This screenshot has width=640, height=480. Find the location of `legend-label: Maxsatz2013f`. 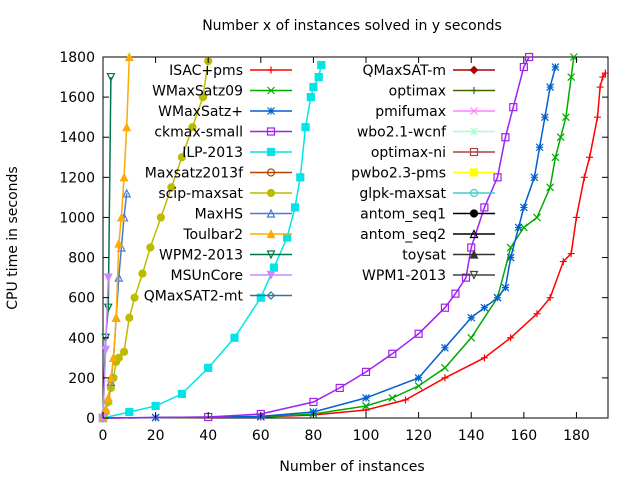

legend-label: Maxsatz2013f is located at coordinates (194, 174).